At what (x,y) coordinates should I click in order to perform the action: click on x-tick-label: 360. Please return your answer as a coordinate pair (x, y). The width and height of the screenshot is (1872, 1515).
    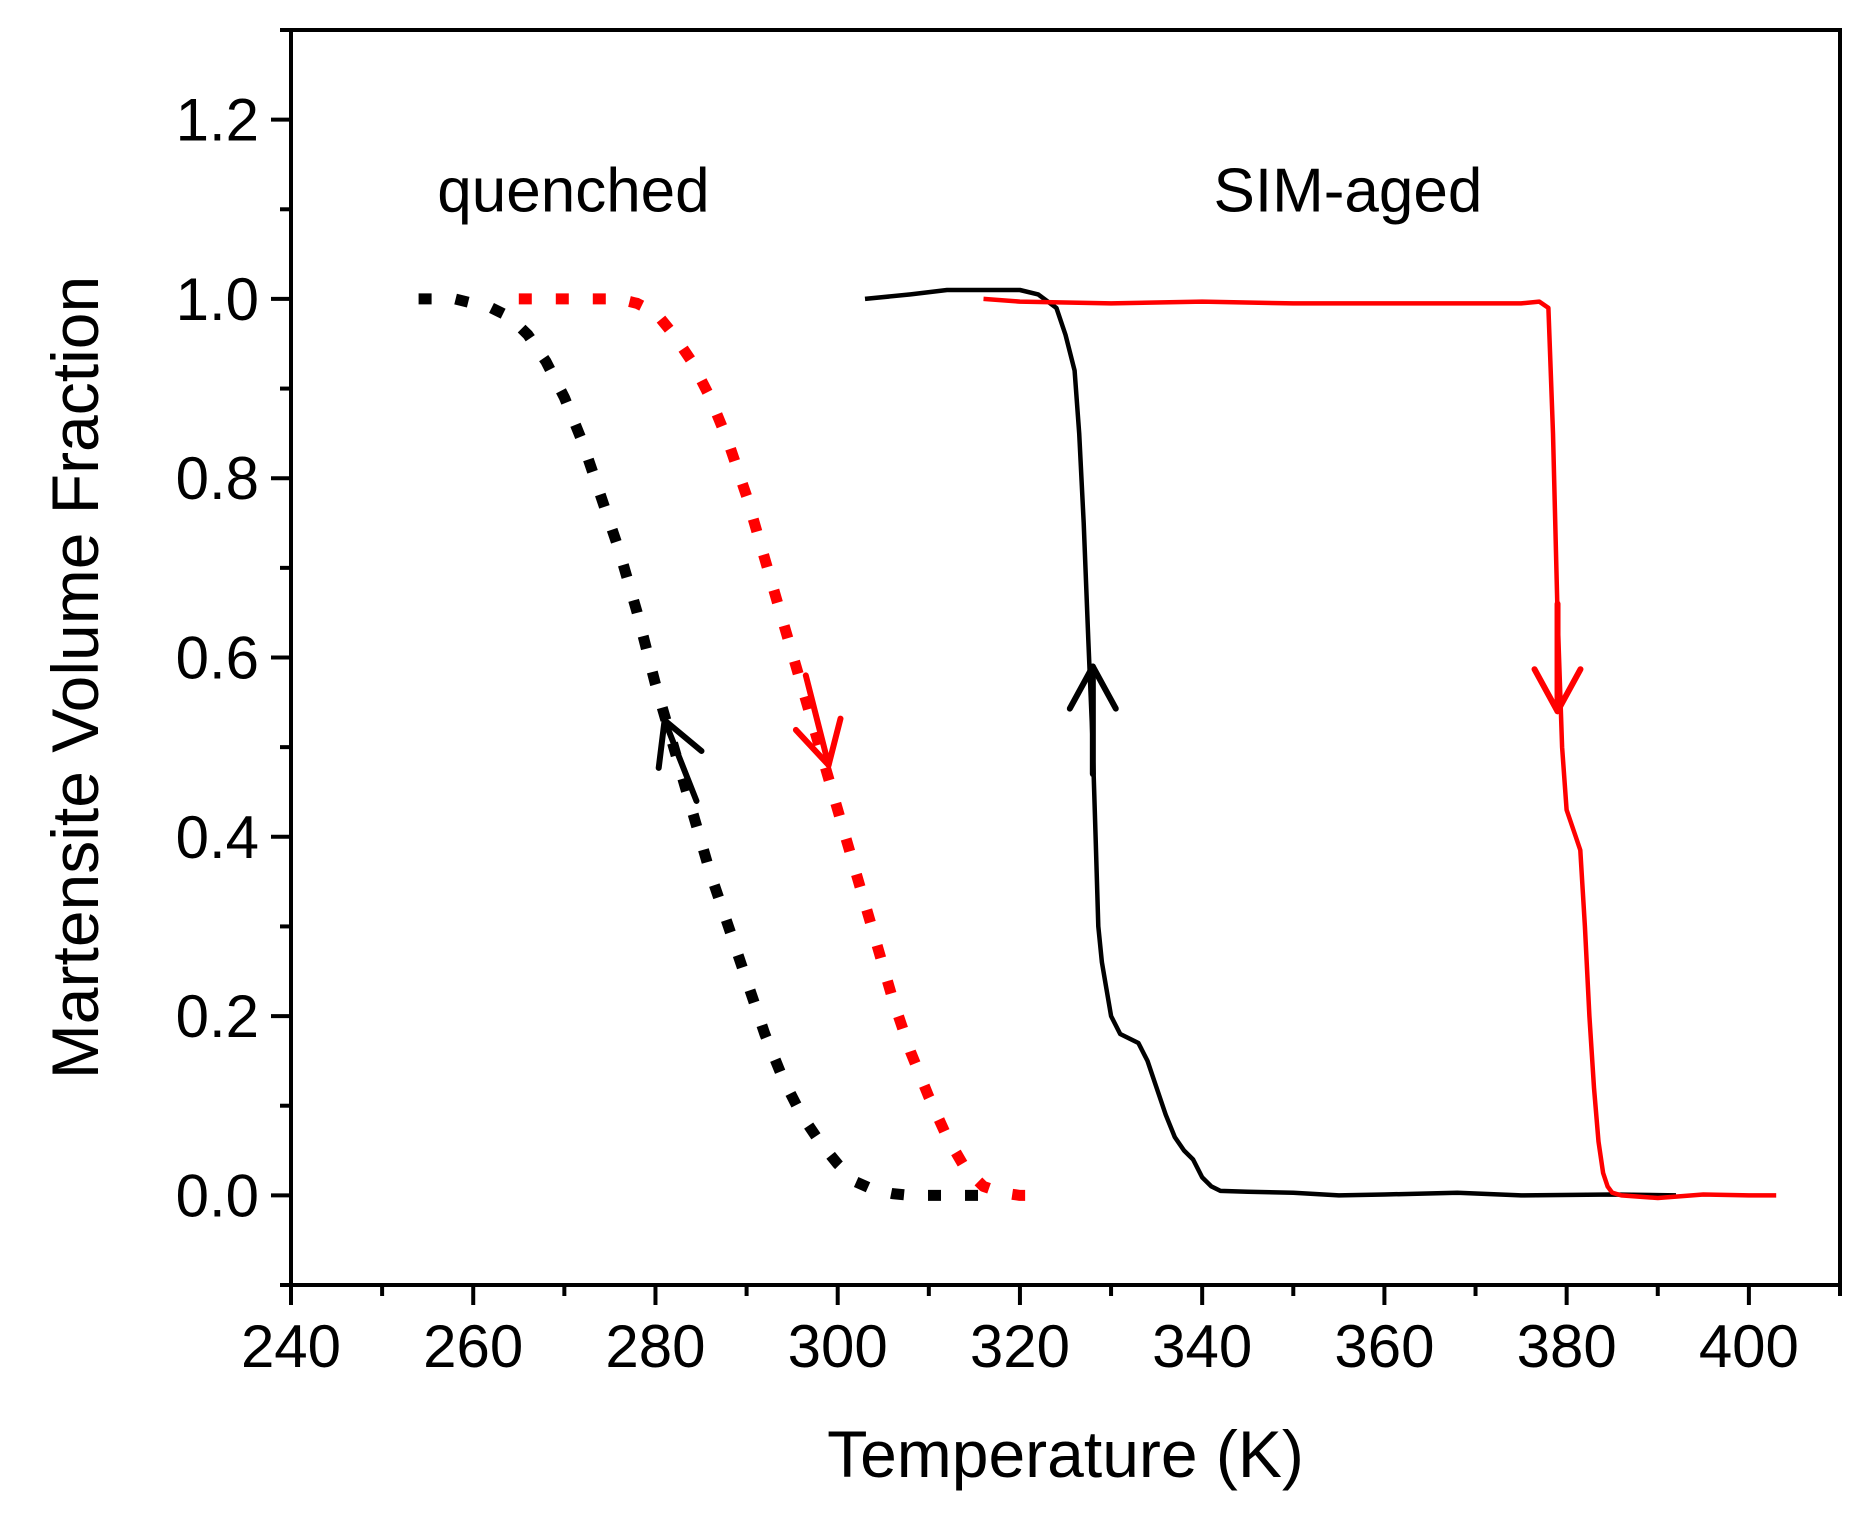
    Looking at the image, I should click on (1384, 1346).